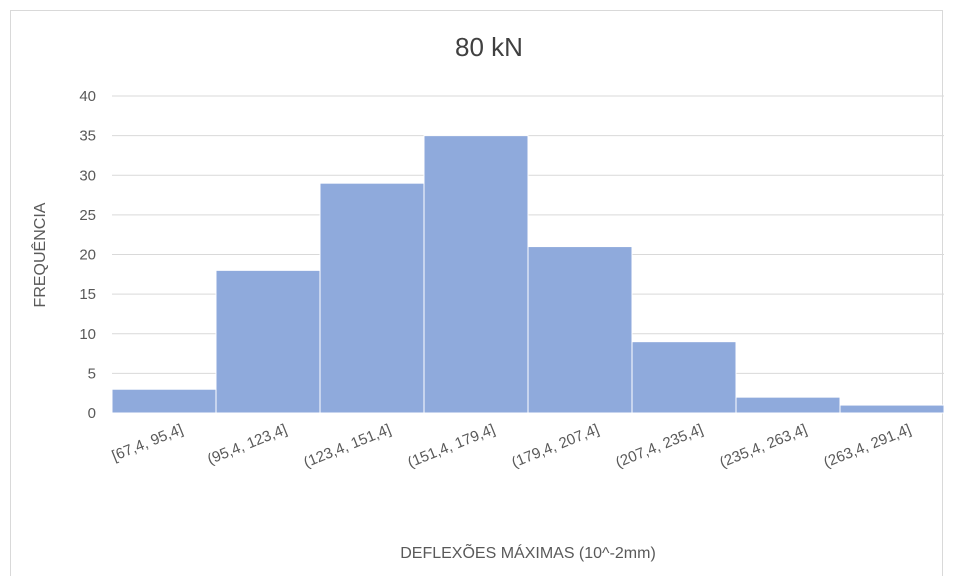 The height and width of the screenshot is (576, 954). I want to click on y-tick-label: 25, so click(87, 215).